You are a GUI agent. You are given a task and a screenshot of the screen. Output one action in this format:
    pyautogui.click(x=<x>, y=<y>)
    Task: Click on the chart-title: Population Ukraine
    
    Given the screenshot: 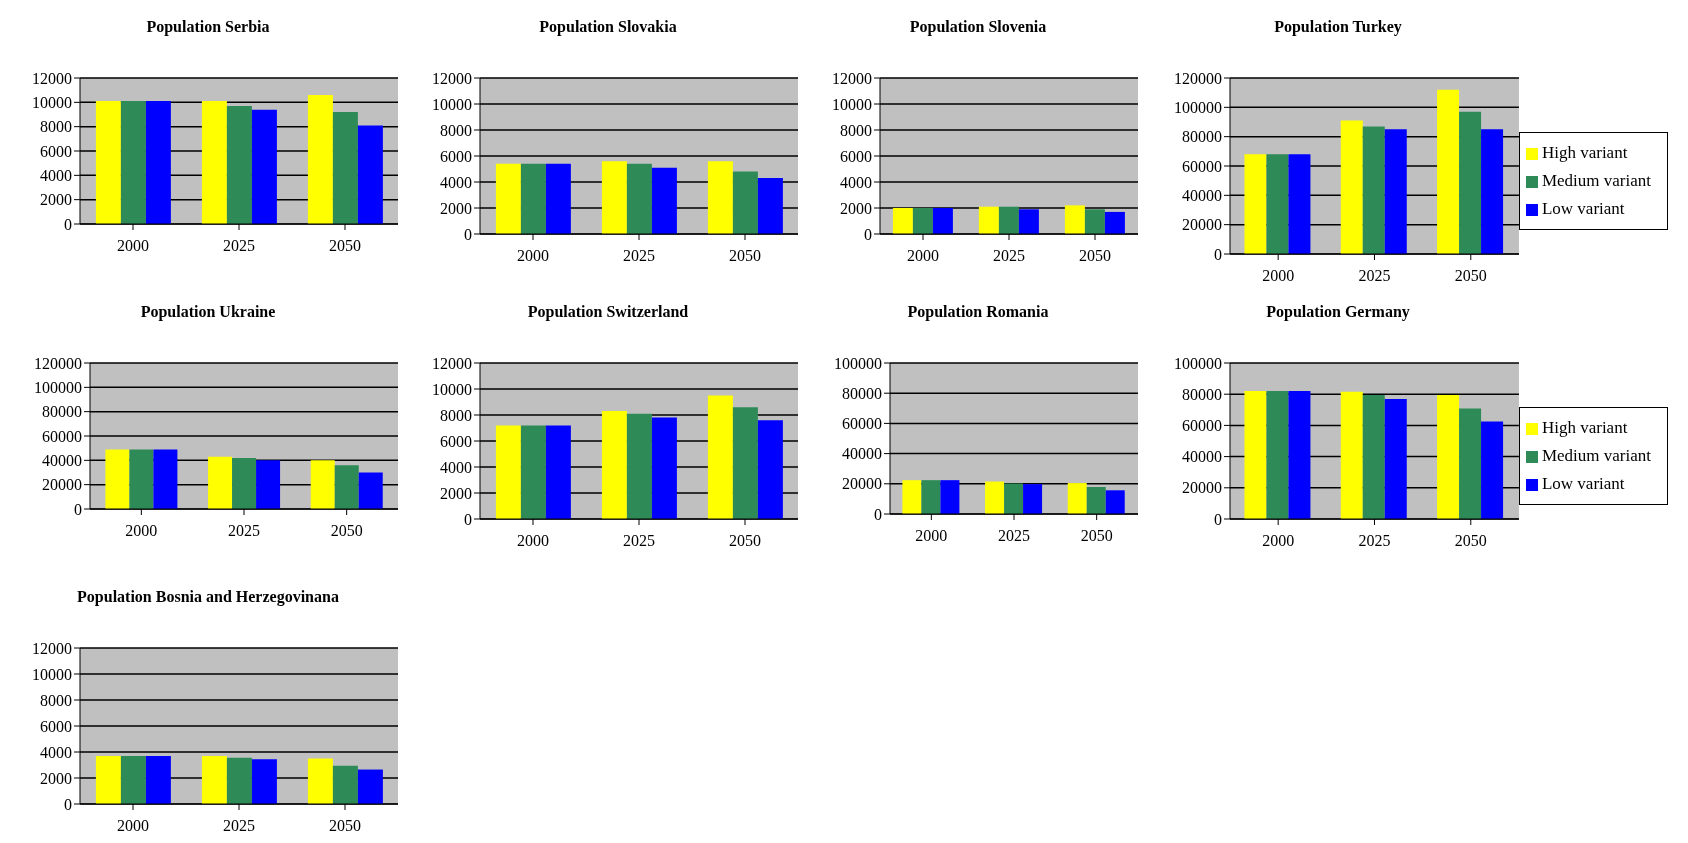 What is the action you would take?
    pyautogui.click(x=208, y=312)
    